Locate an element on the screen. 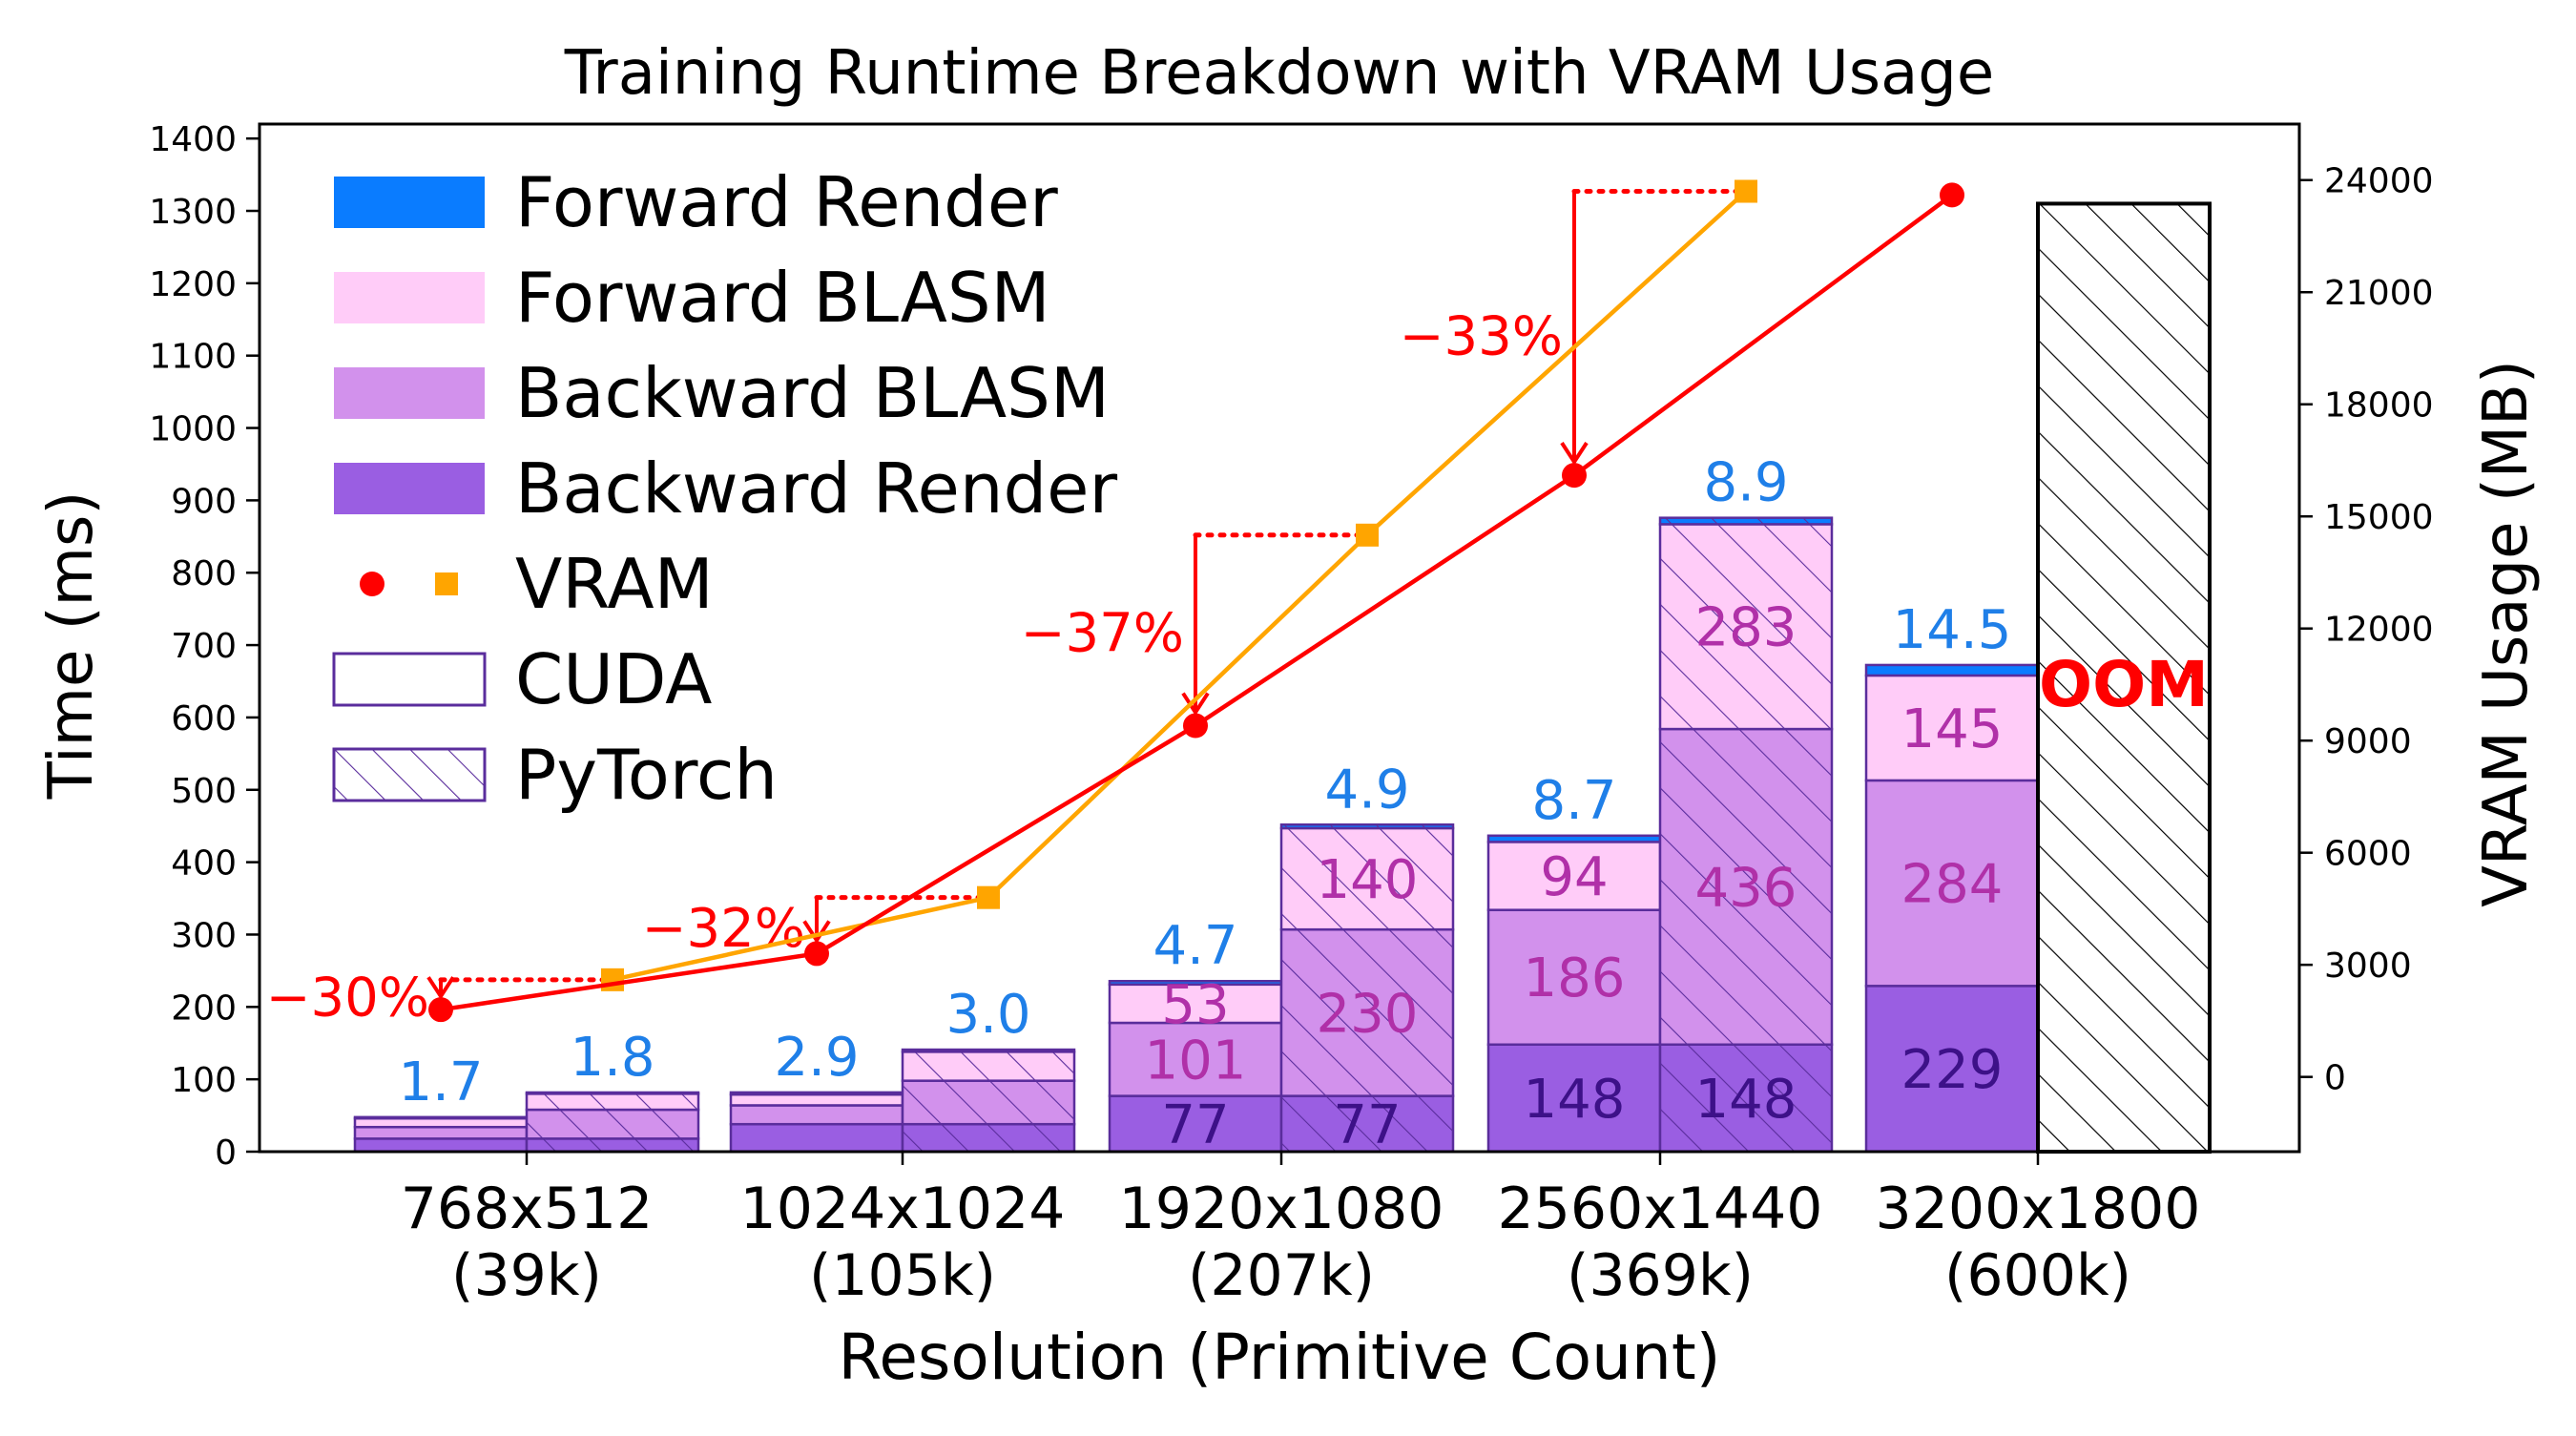  x-tick-label: 1920x1080 is located at coordinates (1281, 1209).